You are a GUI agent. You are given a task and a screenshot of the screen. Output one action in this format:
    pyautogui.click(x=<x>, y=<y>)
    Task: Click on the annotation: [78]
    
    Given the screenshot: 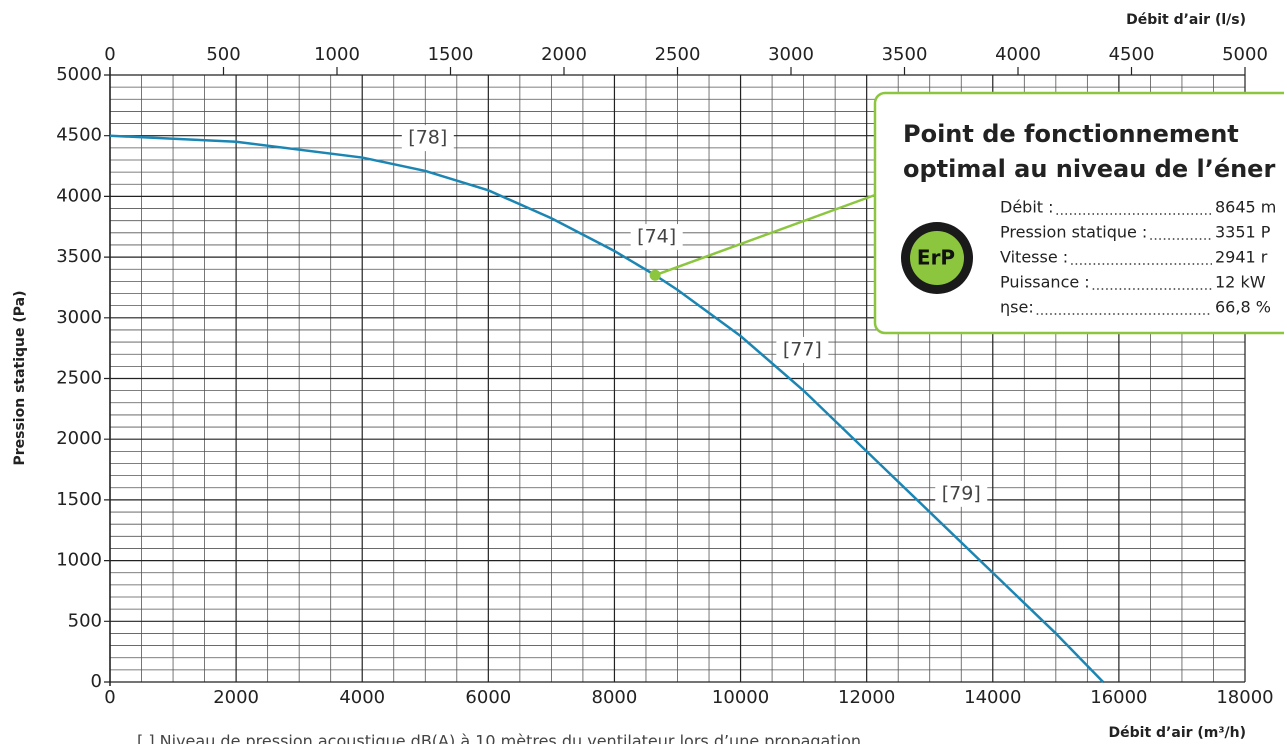 What is the action you would take?
    pyautogui.click(x=427, y=138)
    